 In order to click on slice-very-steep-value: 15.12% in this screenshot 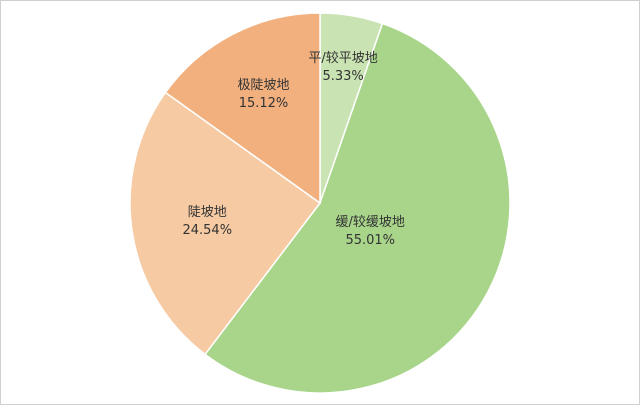, I will do `click(264, 103)`.